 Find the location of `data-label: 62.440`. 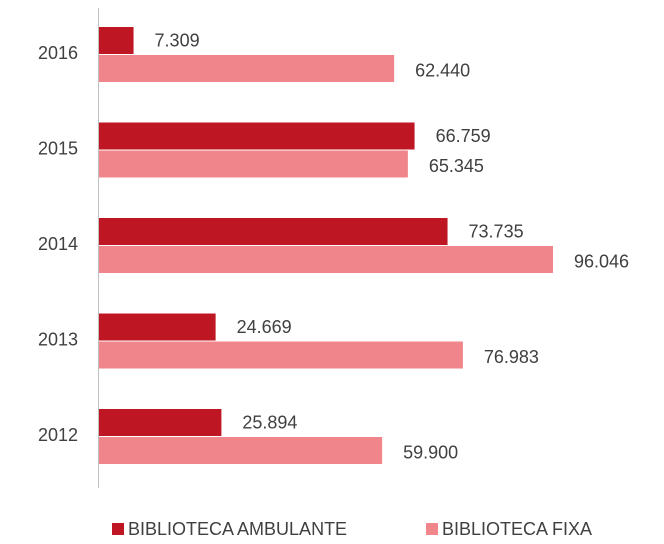

data-label: 62.440 is located at coordinates (442, 70).